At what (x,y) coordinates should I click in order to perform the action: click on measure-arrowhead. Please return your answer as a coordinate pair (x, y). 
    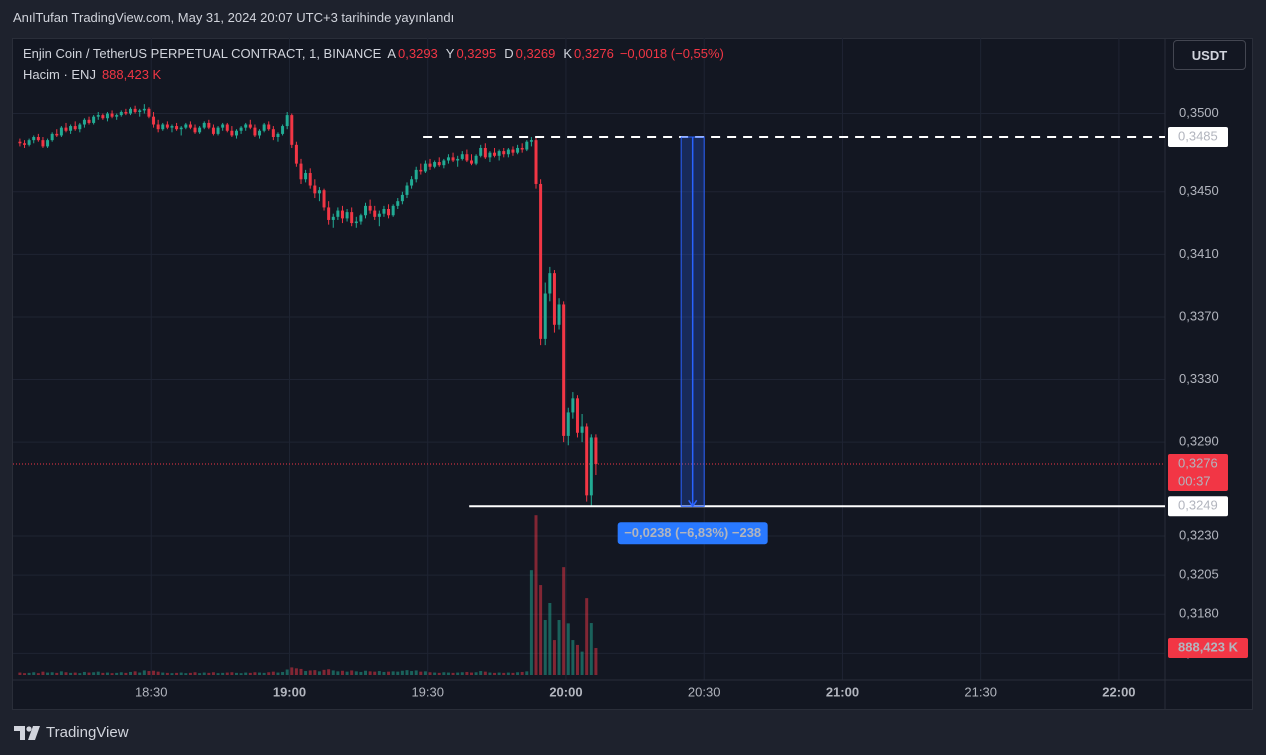
    Looking at the image, I should click on (693, 503).